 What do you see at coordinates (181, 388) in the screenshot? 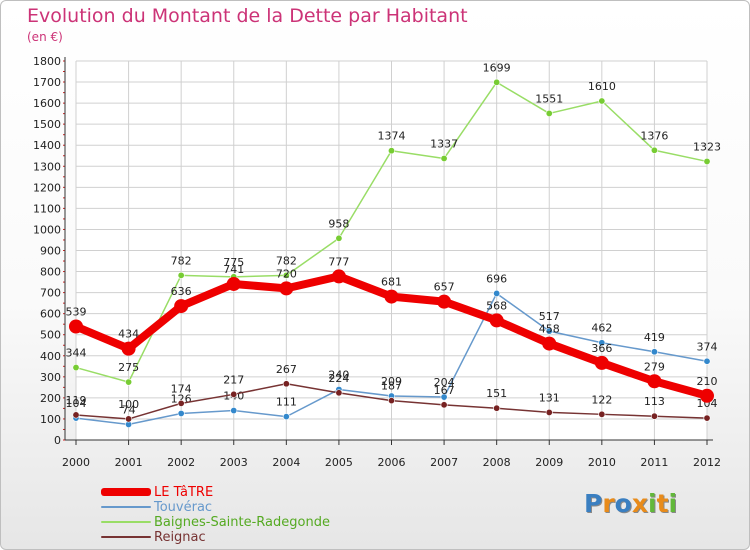
I see `data-label-reignac: 174` at bounding box center [181, 388].